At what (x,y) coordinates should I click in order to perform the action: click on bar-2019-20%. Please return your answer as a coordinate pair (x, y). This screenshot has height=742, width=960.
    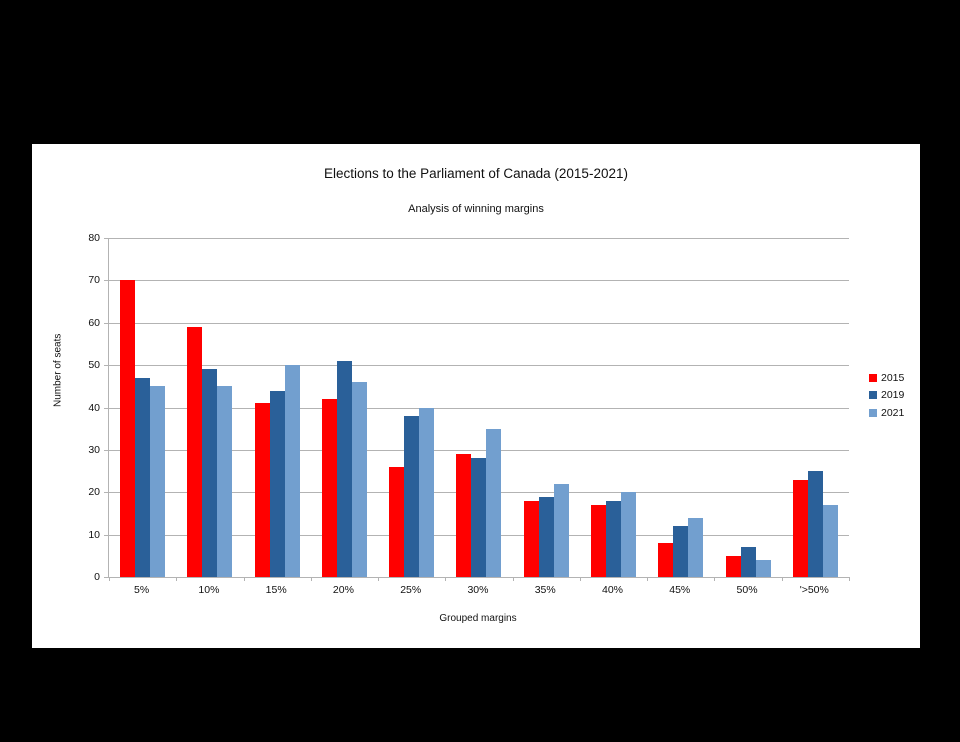
    Looking at the image, I should click on (344, 468).